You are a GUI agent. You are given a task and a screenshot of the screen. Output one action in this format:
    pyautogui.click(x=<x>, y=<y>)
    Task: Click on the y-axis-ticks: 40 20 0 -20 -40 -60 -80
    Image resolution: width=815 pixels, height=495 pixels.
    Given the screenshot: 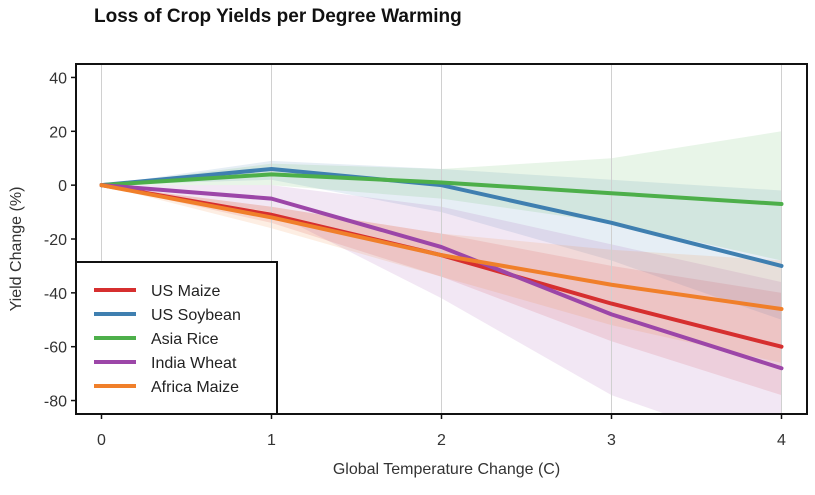 What is the action you would take?
    pyautogui.click(x=60, y=240)
    